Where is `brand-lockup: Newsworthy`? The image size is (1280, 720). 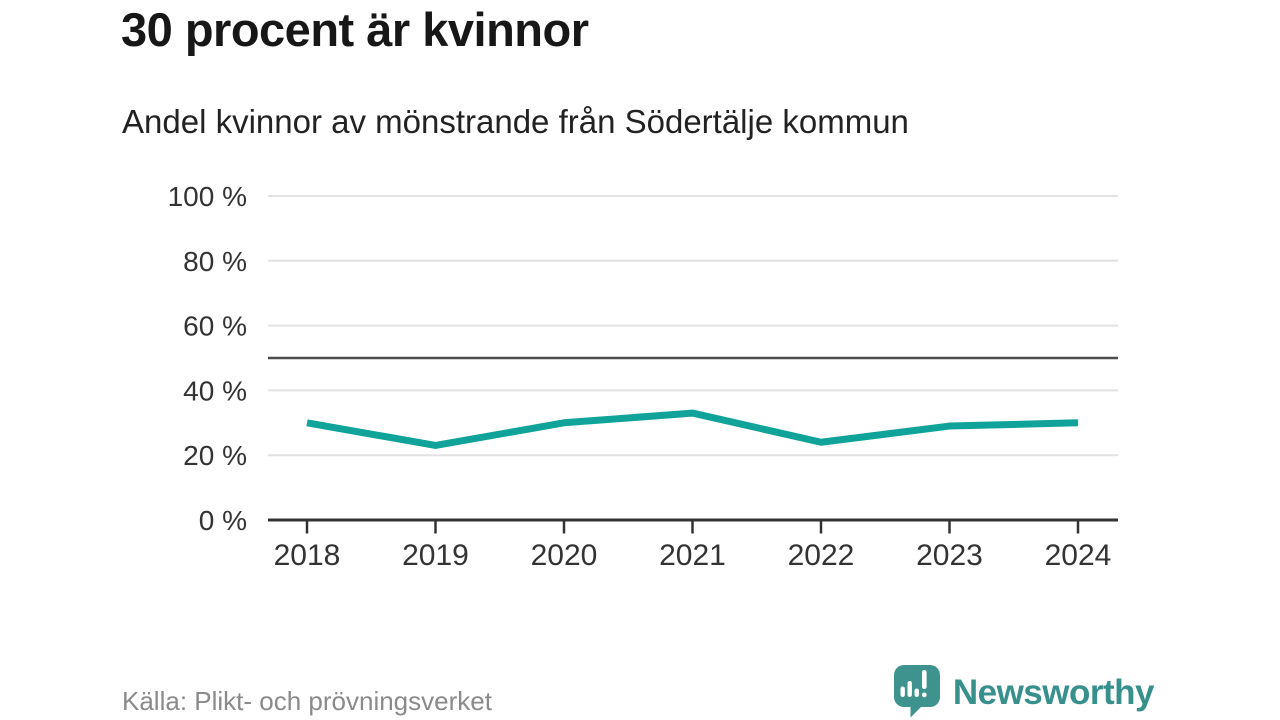 brand-lockup: Newsworthy is located at coordinates (1023, 691).